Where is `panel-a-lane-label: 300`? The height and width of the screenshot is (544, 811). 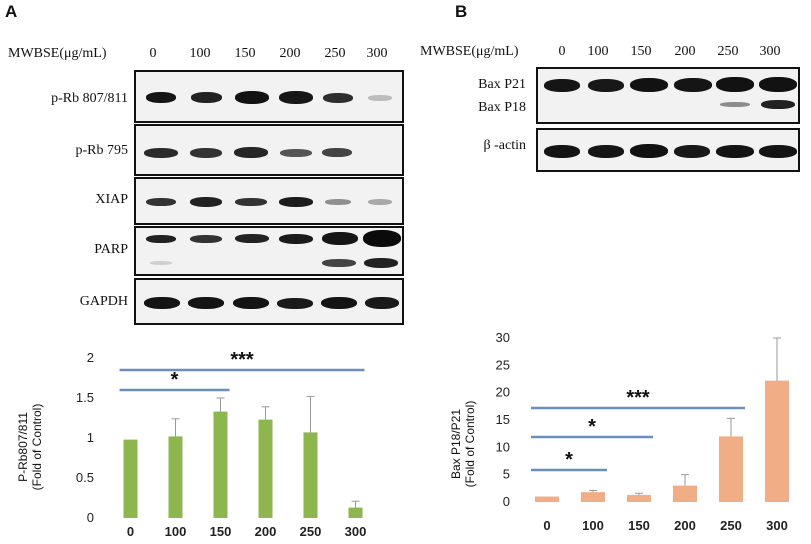
panel-a-lane-label: 300 is located at coordinates (377, 53).